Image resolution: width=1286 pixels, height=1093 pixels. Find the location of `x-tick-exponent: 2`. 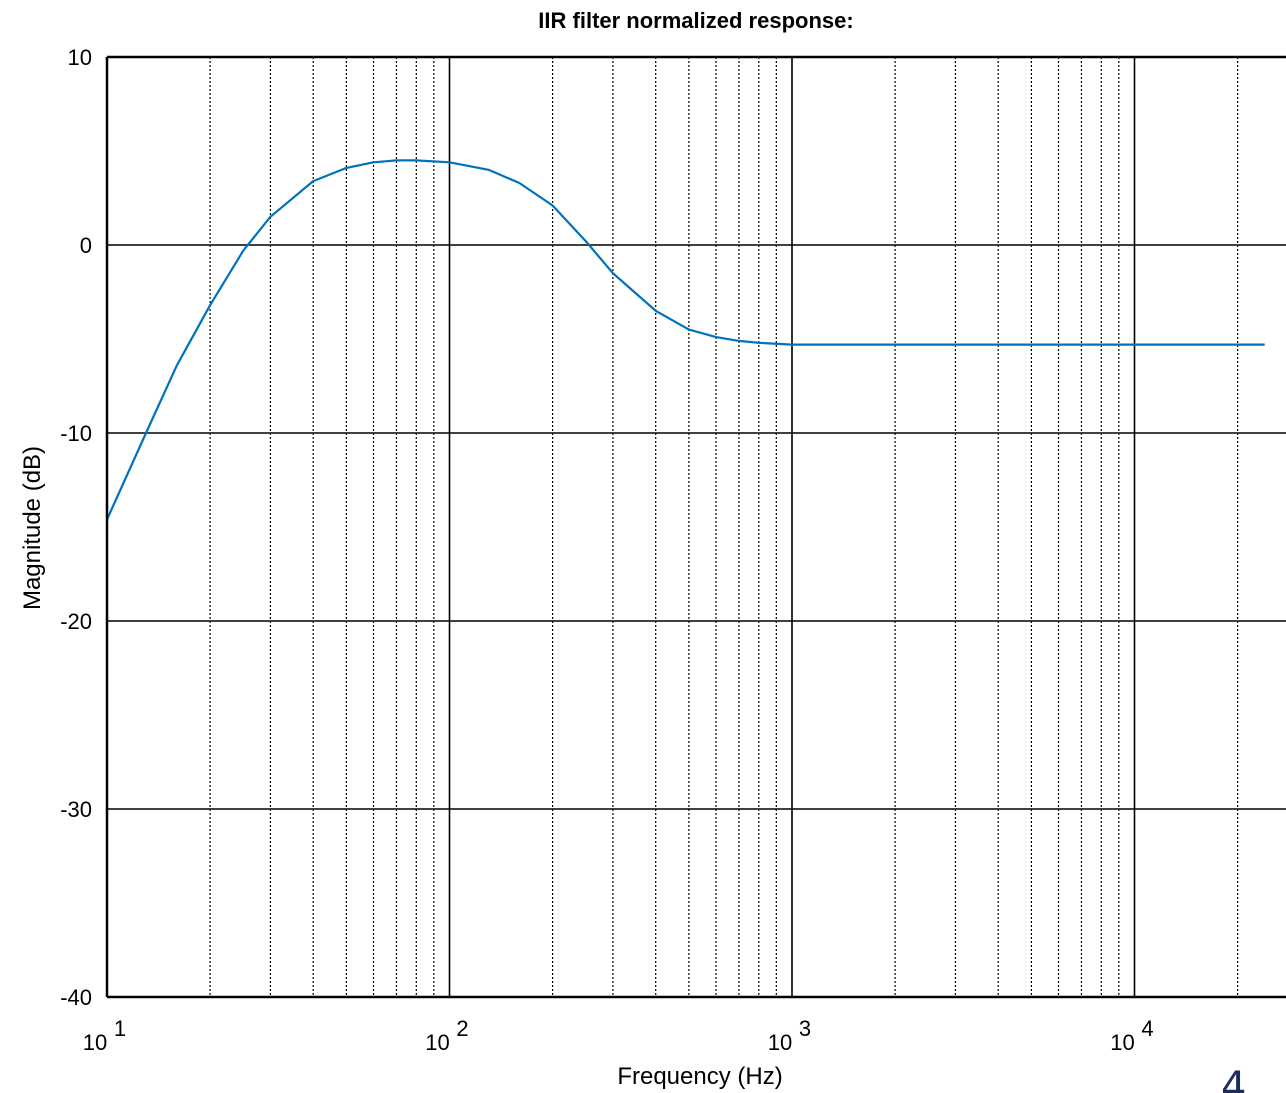

x-tick-exponent: 2 is located at coordinates (462, 1028).